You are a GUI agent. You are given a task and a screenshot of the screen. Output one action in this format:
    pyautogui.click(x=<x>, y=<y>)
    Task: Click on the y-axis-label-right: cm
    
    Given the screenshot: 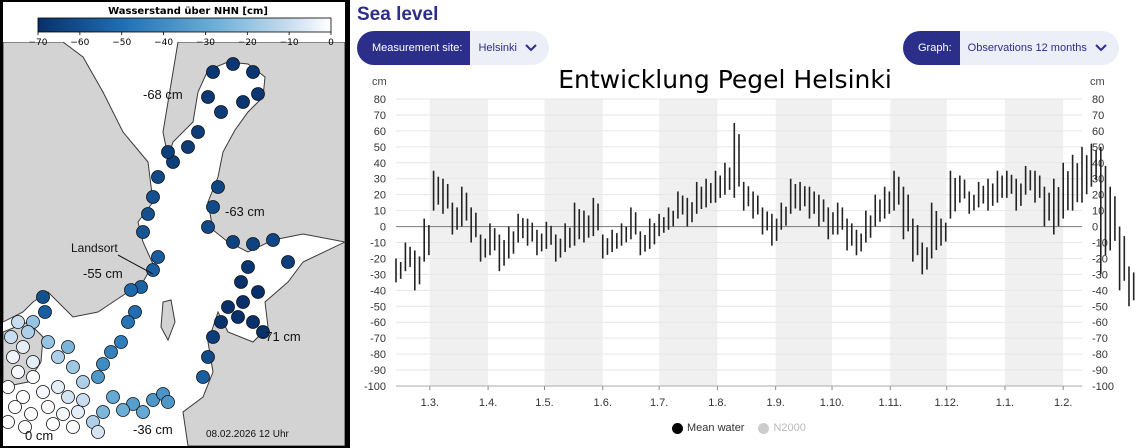 What is the action you would take?
    pyautogui.click(x=1097, y=82)
    